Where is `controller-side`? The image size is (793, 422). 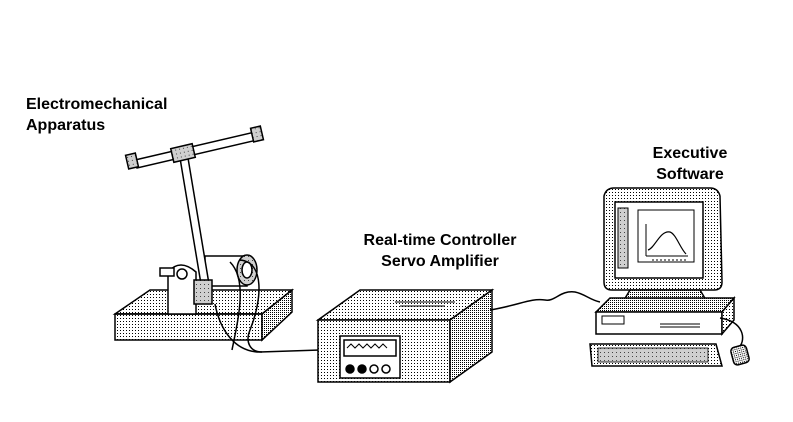 controller-side is located at coordinates (471, 336).